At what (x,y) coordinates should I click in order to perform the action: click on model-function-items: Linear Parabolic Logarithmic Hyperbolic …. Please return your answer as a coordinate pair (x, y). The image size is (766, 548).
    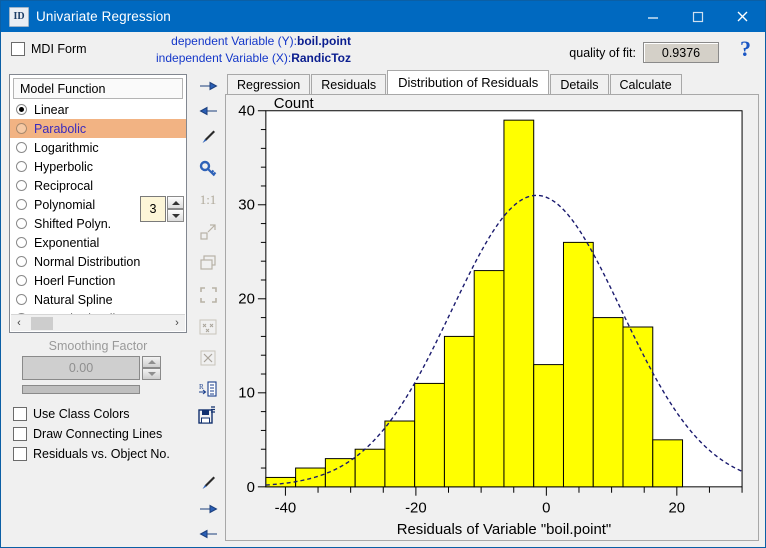
    Looking at the image, I should click on (98, 213).